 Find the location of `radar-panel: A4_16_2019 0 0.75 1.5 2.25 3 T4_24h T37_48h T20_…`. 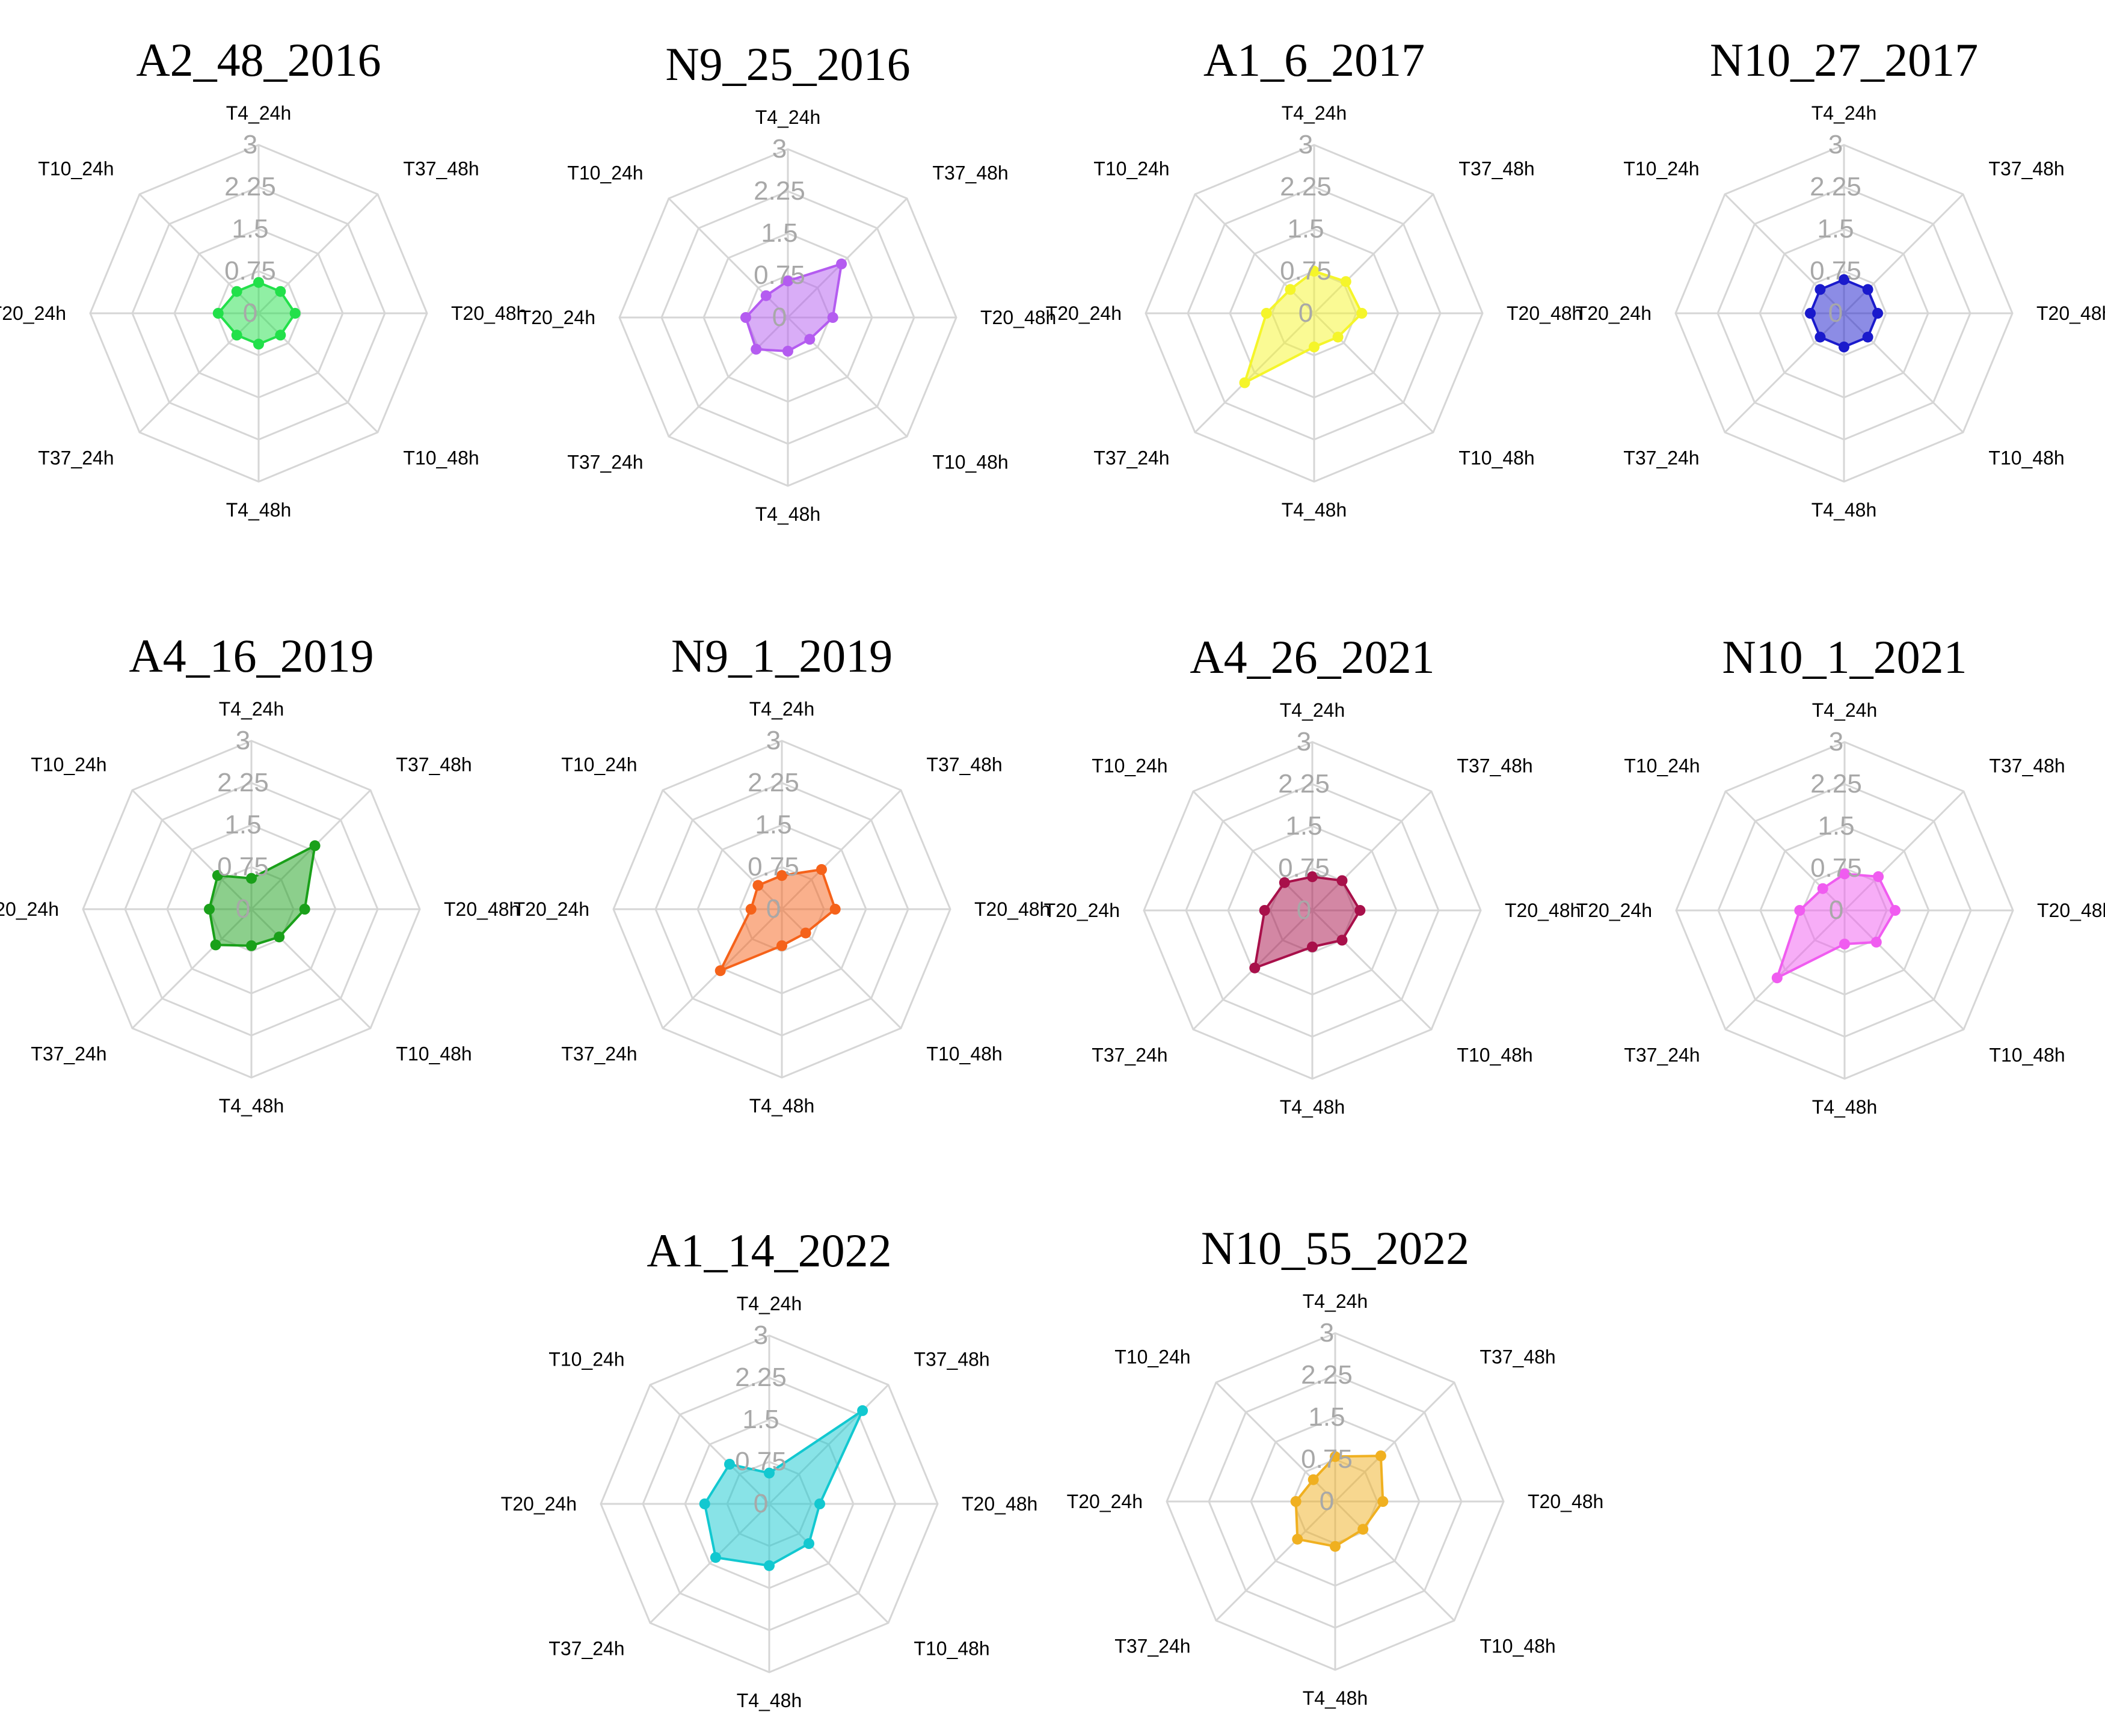

radar-panel: A4_16_2019 0 0.75 1.5 2.25 3 T4_24h T37_48h T20_… is located at coordinates (260, 874).